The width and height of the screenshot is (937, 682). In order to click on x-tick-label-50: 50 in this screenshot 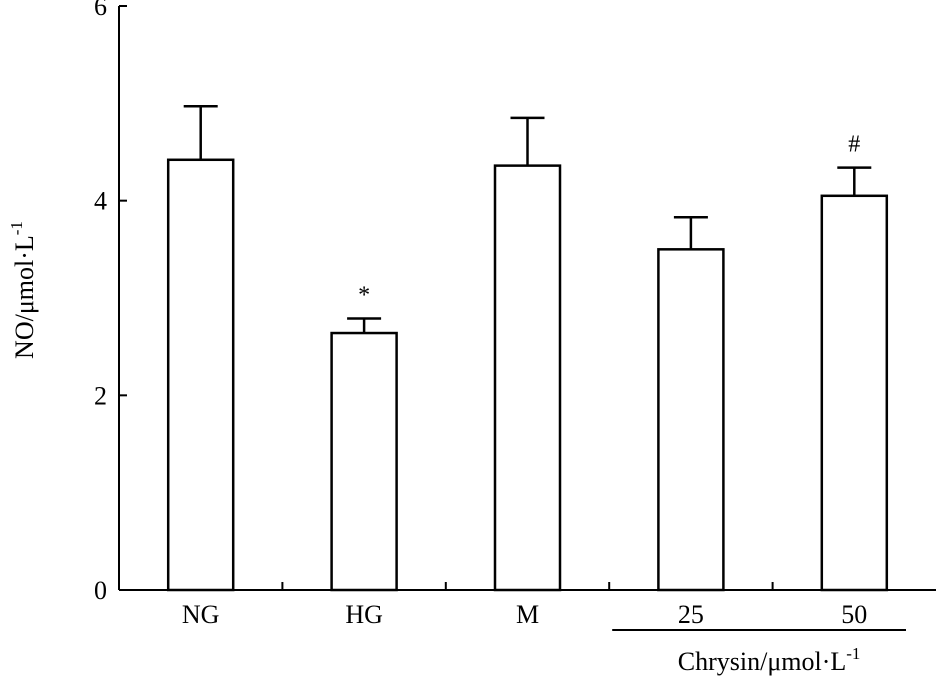, I will do `click(854, 614)`.